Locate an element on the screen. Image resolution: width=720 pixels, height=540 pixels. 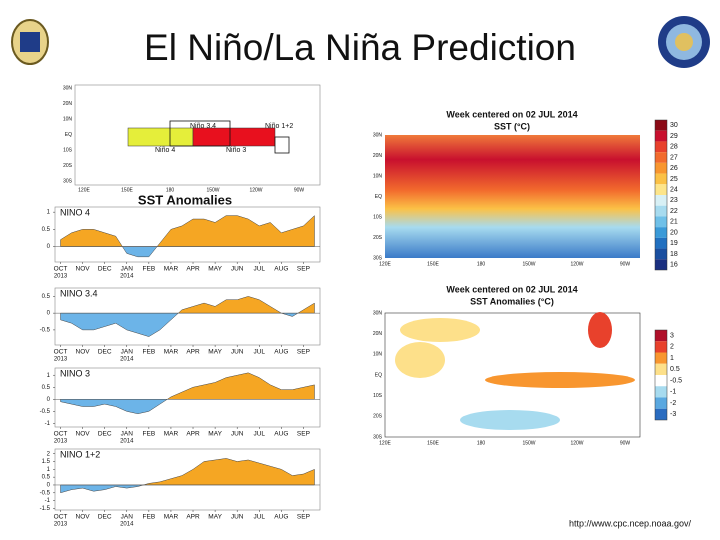
colorbar-label: 26 is located at coordinates (674, 168).